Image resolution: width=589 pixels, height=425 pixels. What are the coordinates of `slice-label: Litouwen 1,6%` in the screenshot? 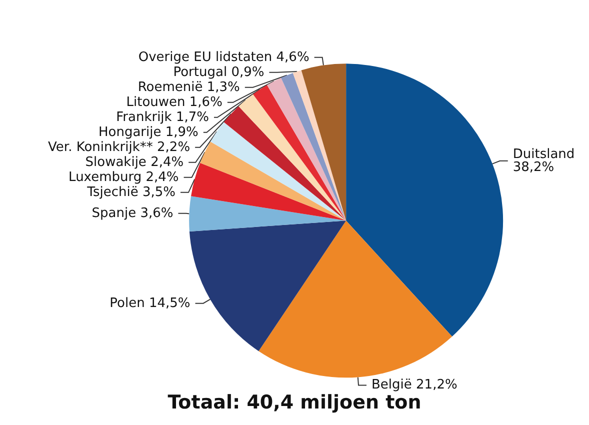 It's located at (174, 102).